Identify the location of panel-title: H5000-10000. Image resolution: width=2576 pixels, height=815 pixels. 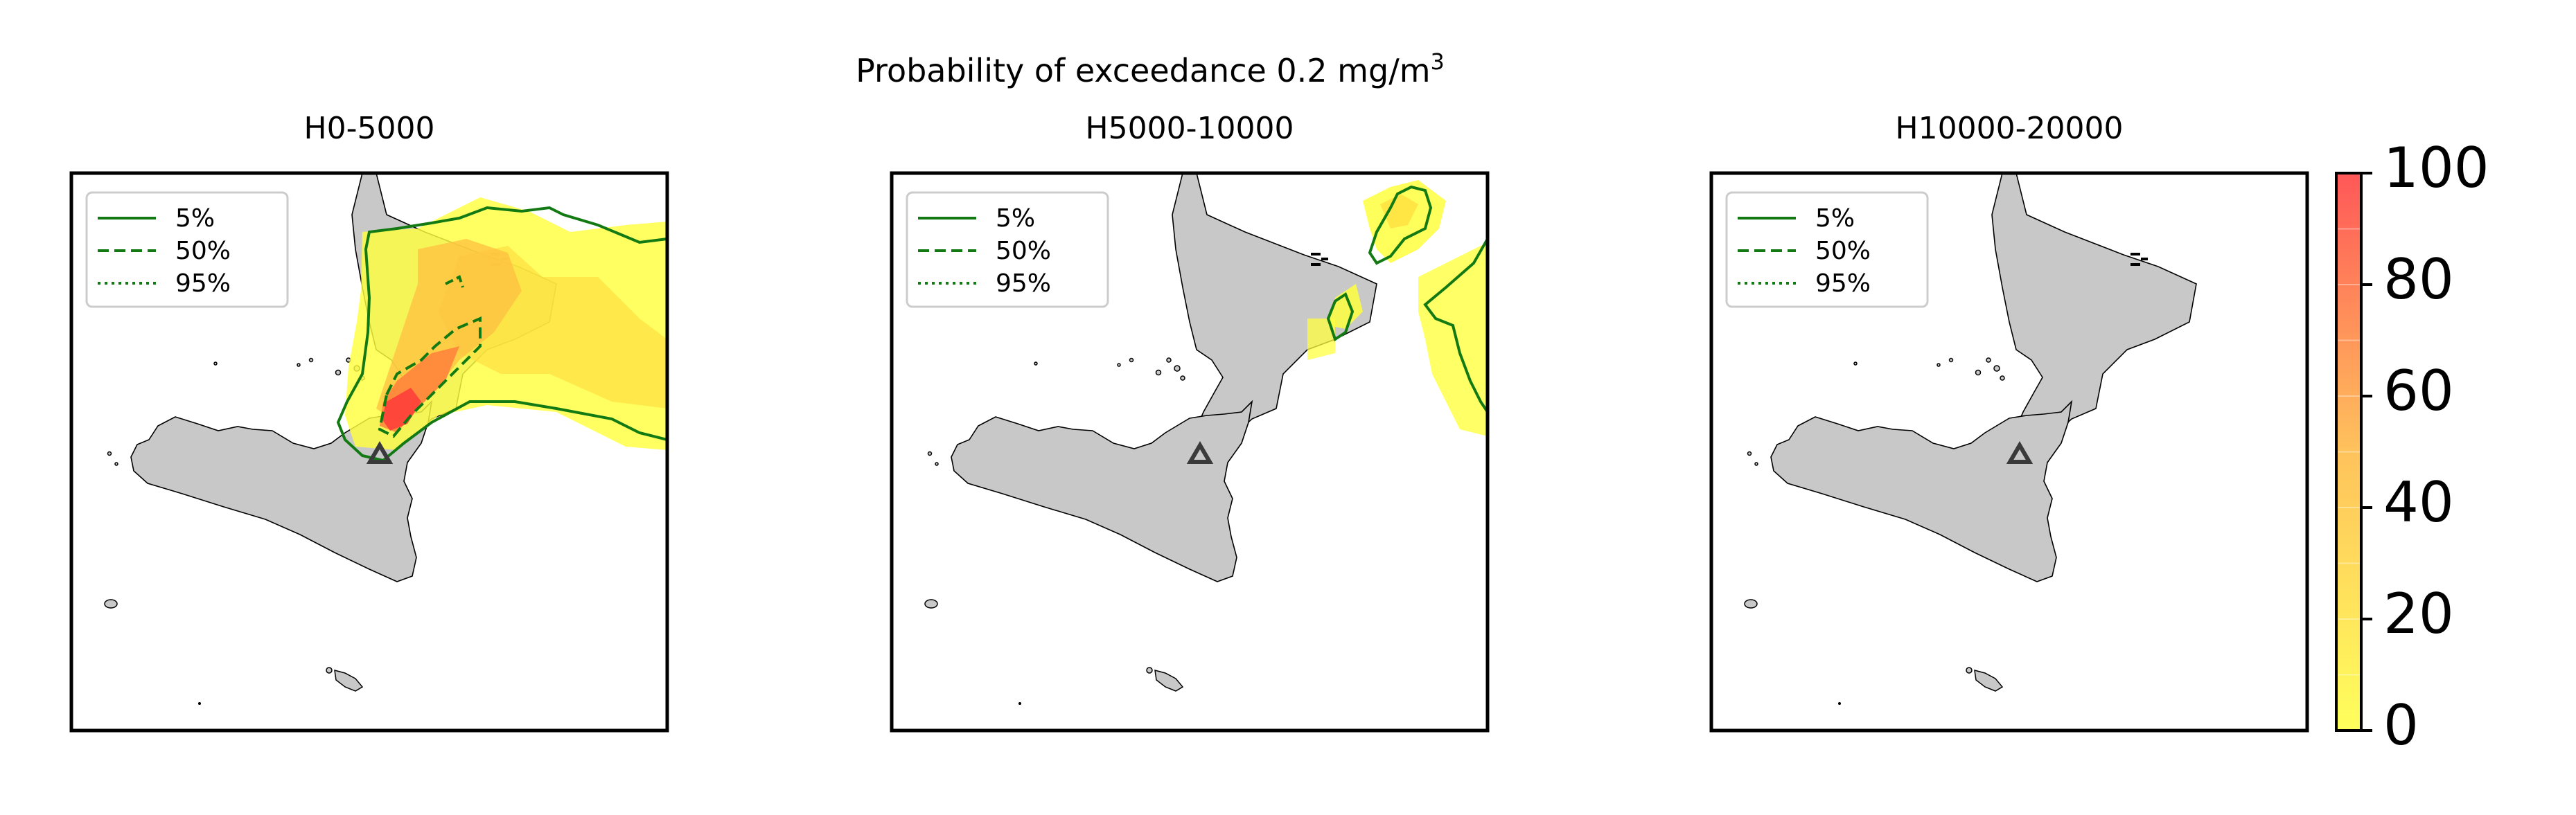
(1190, 129).